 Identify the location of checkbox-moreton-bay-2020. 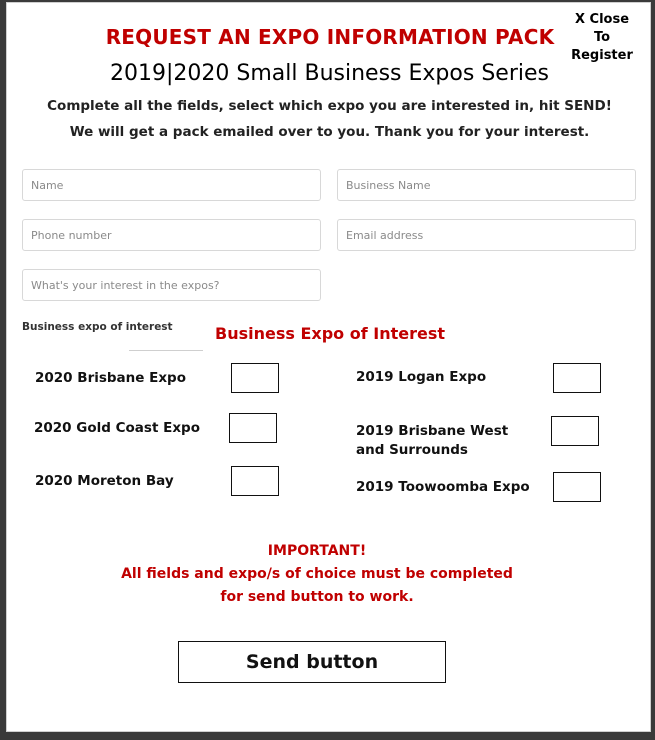
(255, 481).